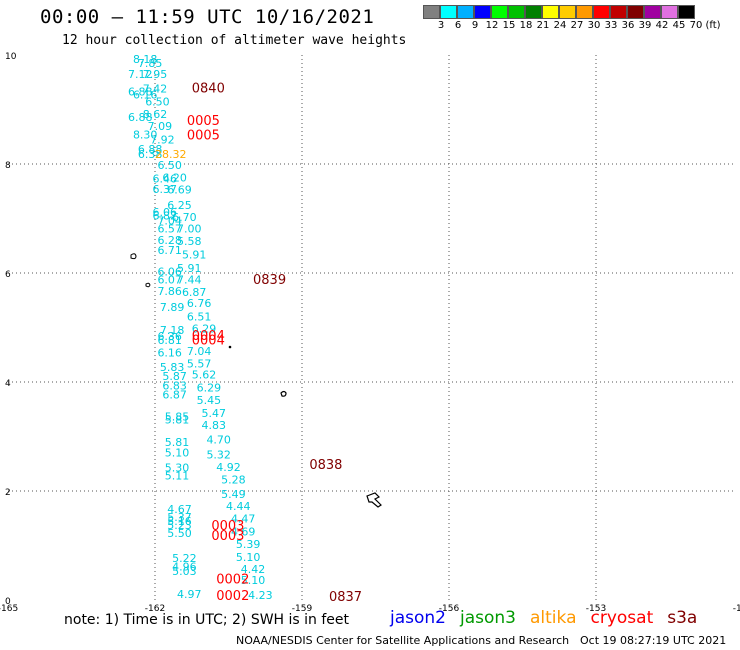  What do you see at coordinates (243, 519) in the screenshot?
I see `wave-height-label: 4.47` at bounding box center [243, 519].